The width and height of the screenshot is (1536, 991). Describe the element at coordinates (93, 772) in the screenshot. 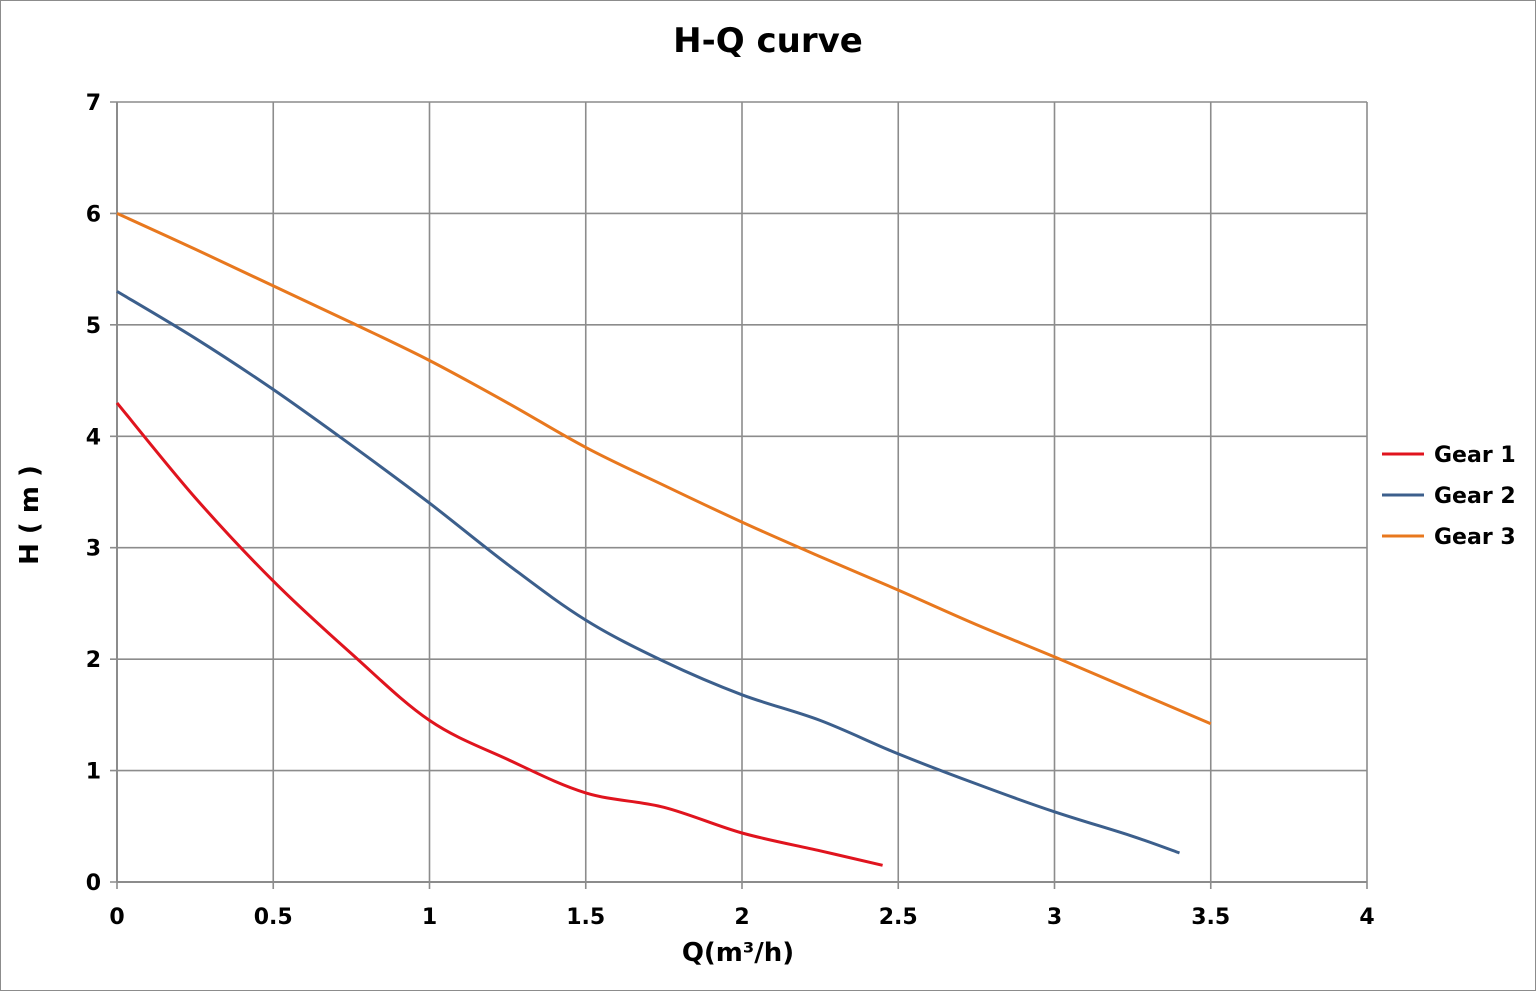

I see `y-tick-label: 1` at that location.